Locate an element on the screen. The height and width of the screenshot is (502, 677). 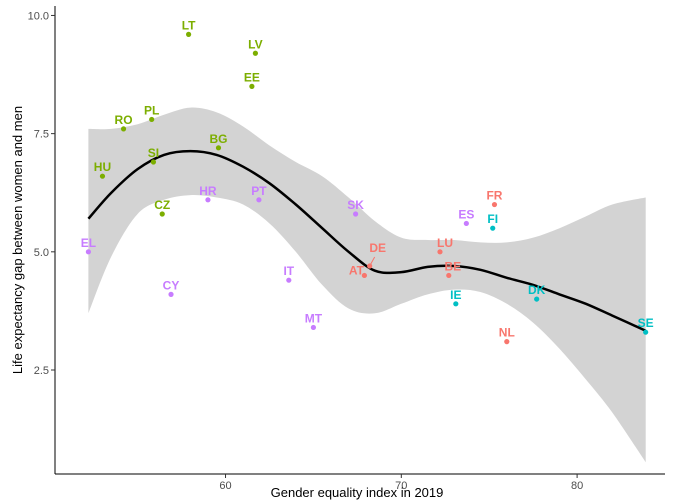
point-ro is located at coordinates (123, 128).